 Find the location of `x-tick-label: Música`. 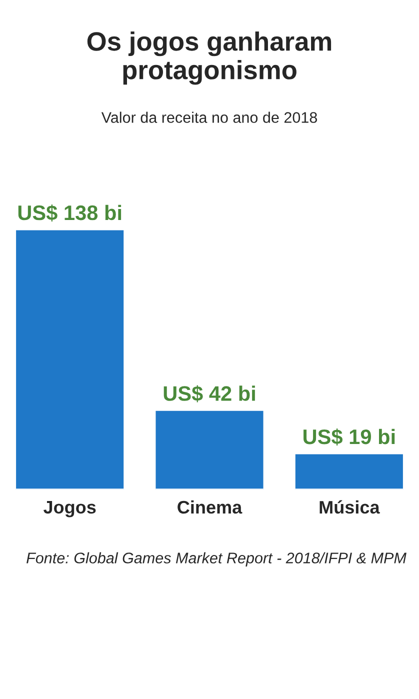

x-tick-label: Música is located at coordinates (350, 507).